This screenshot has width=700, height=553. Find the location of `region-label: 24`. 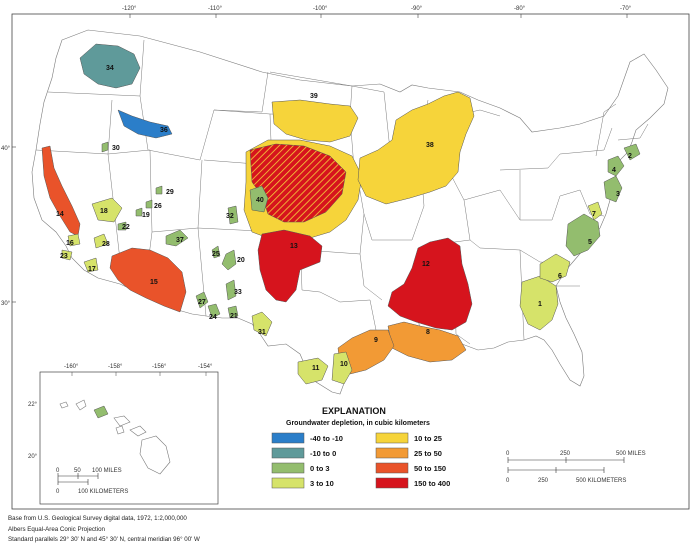

region-label: 24 is located at coordinates (213, 317).